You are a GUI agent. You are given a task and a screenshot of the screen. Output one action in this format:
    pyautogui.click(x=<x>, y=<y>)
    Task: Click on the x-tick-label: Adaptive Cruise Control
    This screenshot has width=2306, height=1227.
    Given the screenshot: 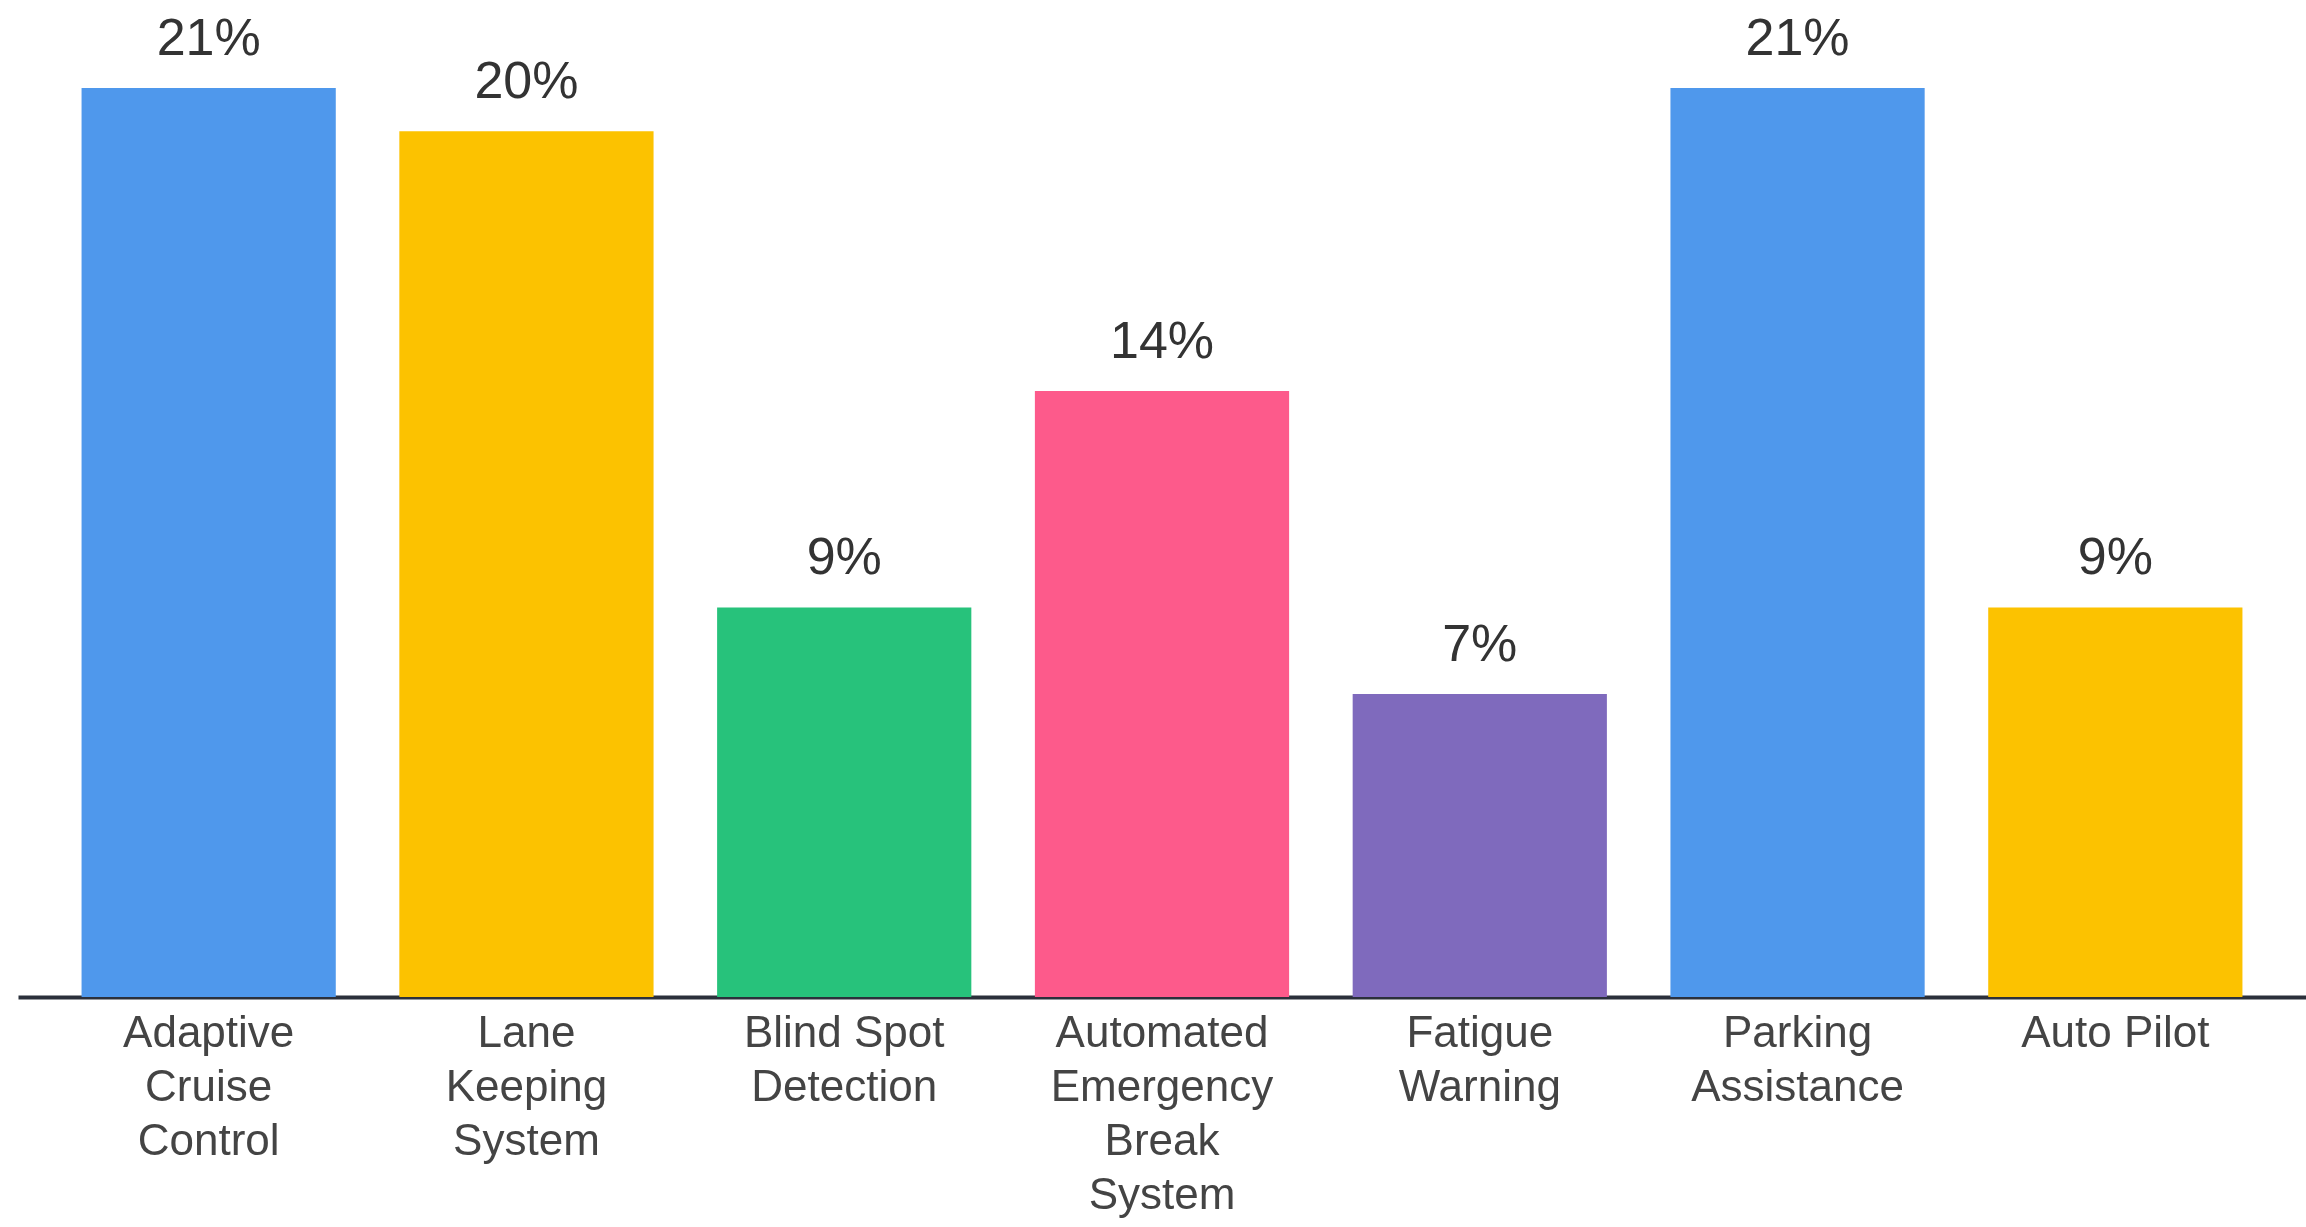 What is the action you would take?
    pyautogui.click(x=209, y=1085)
    